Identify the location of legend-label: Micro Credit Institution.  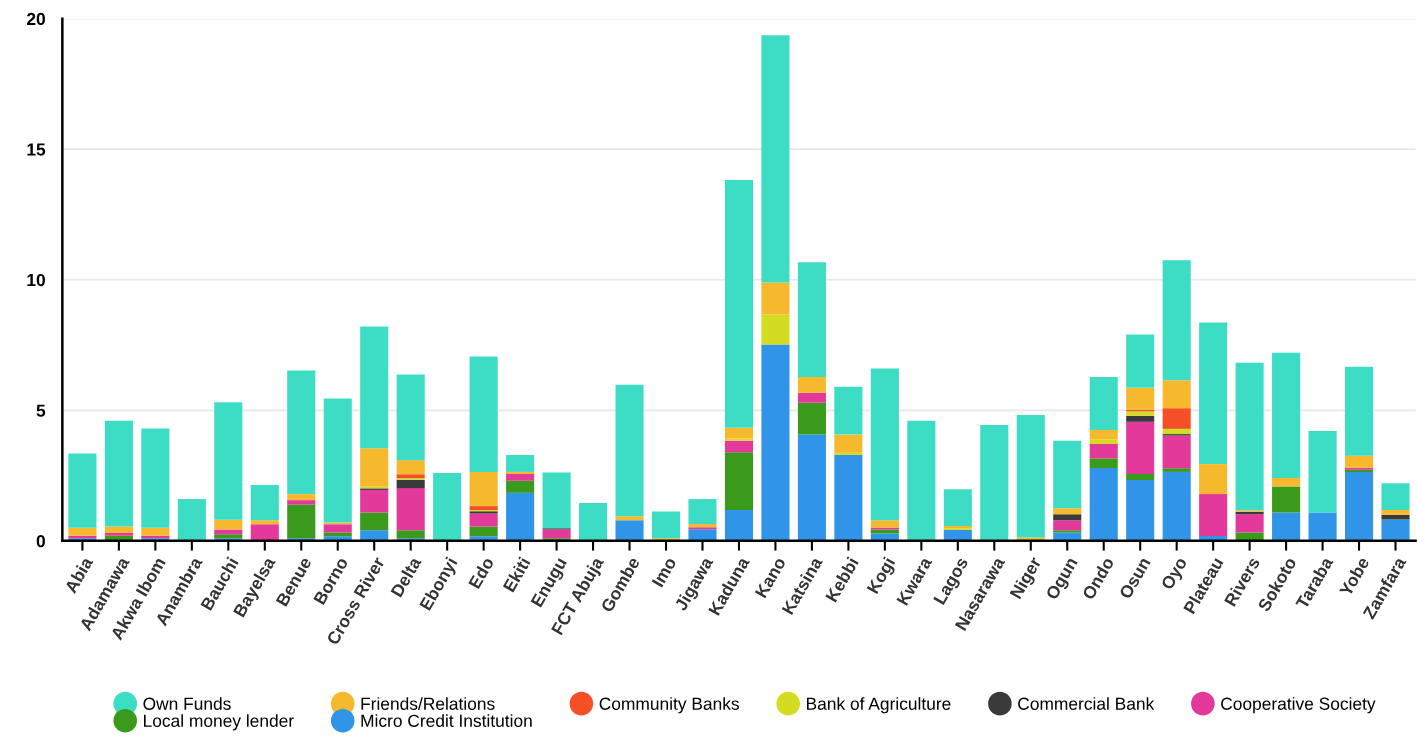
(446, 720).